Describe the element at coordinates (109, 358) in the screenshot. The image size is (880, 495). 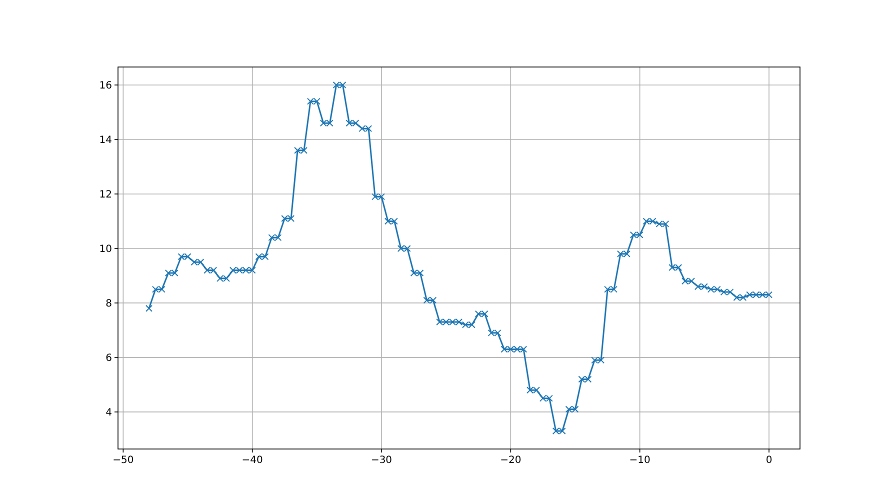
I see `y-tick-label: 6` at that location.